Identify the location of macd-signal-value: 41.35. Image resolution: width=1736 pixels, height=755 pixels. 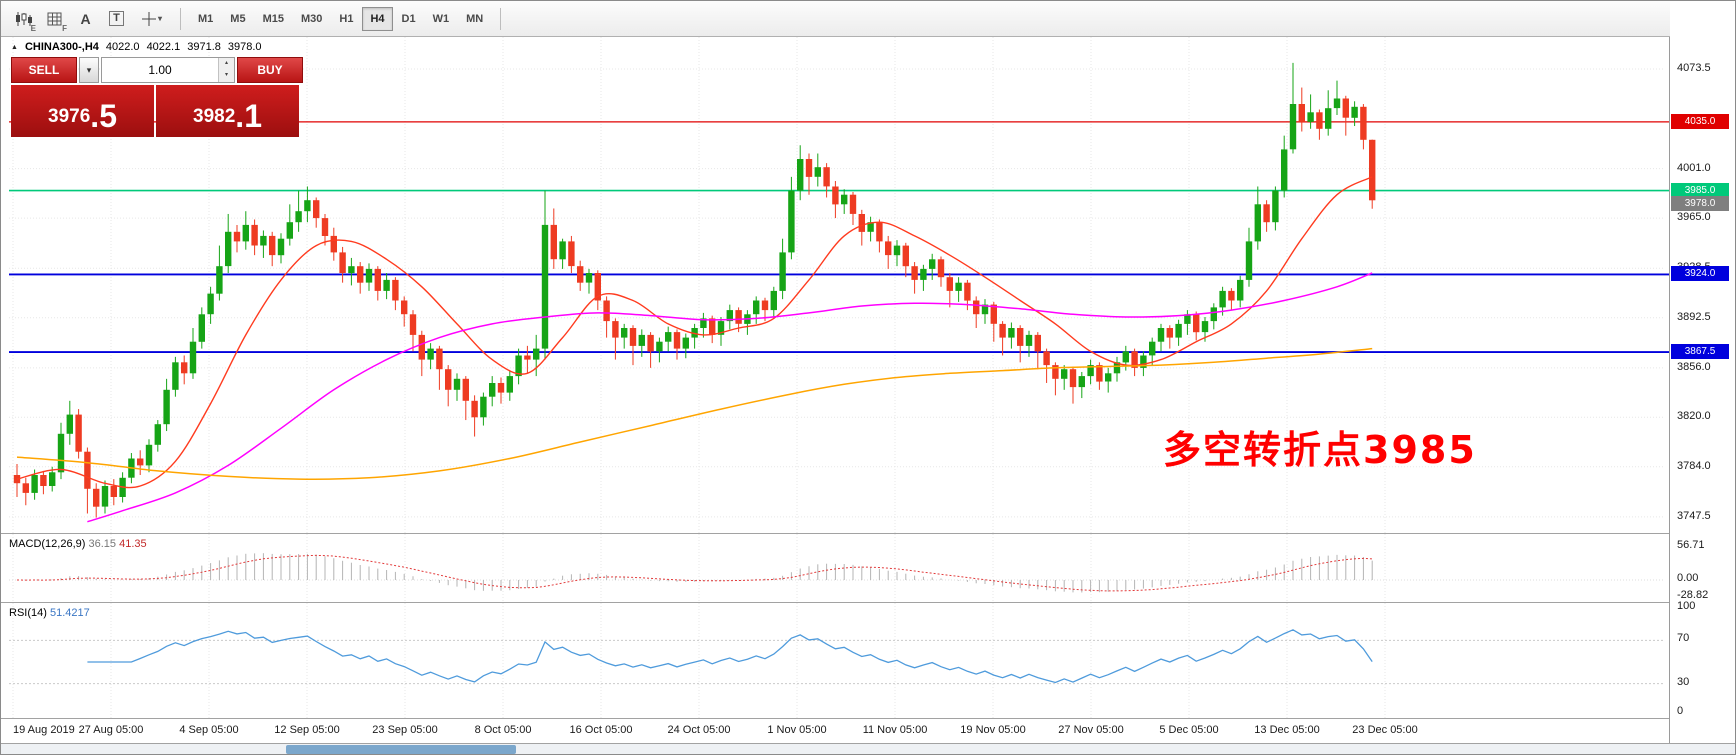
(133, 544).